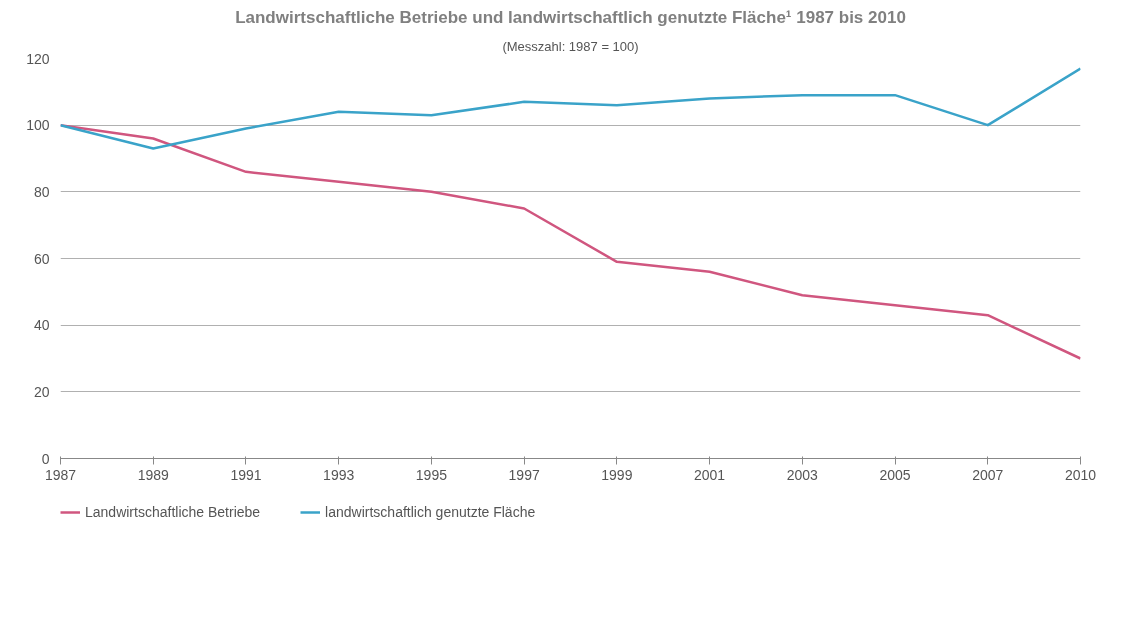 This screenshot has height=625, width=1139. I want to click on x-tick-label: 1999, so click(617, 474).